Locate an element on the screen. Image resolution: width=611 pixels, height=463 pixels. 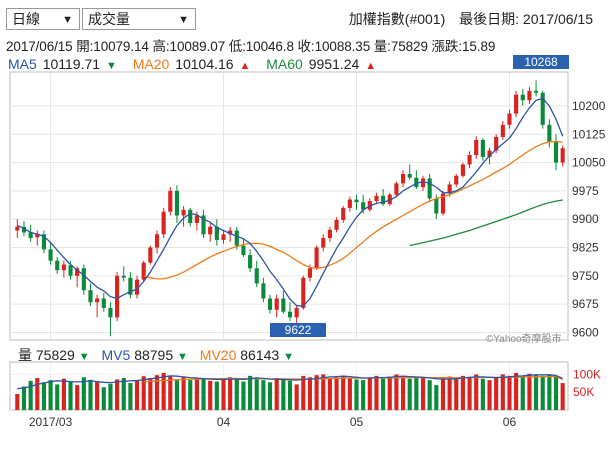
indicator-select: 成交量 ▼ is located at coordinates (139, 19).